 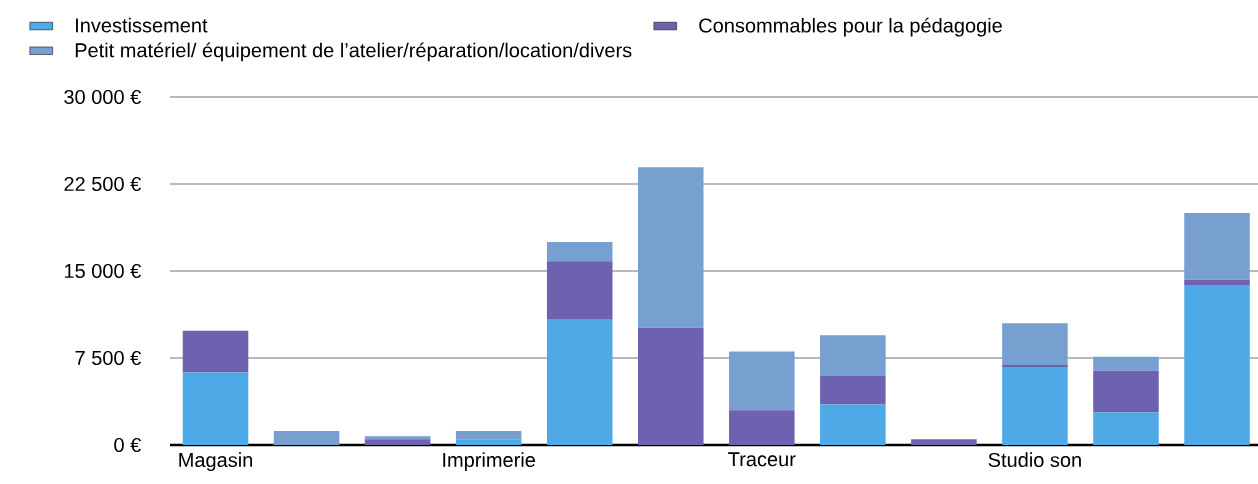 I want to click on y-tick-label: 22 500 €, so click(x=102, y=184).